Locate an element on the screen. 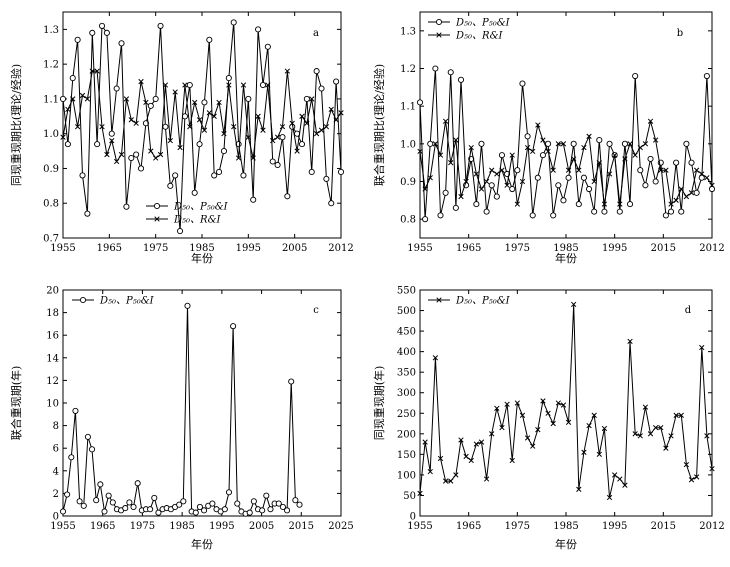 The image size is (730, 567). legend-marker is located at coordinates (83, 300).